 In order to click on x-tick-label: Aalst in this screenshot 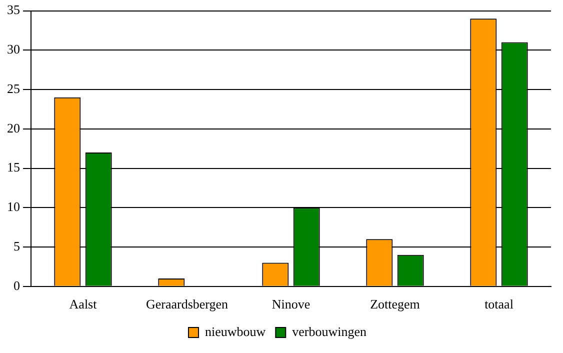, I will do `click(83, 304)`.